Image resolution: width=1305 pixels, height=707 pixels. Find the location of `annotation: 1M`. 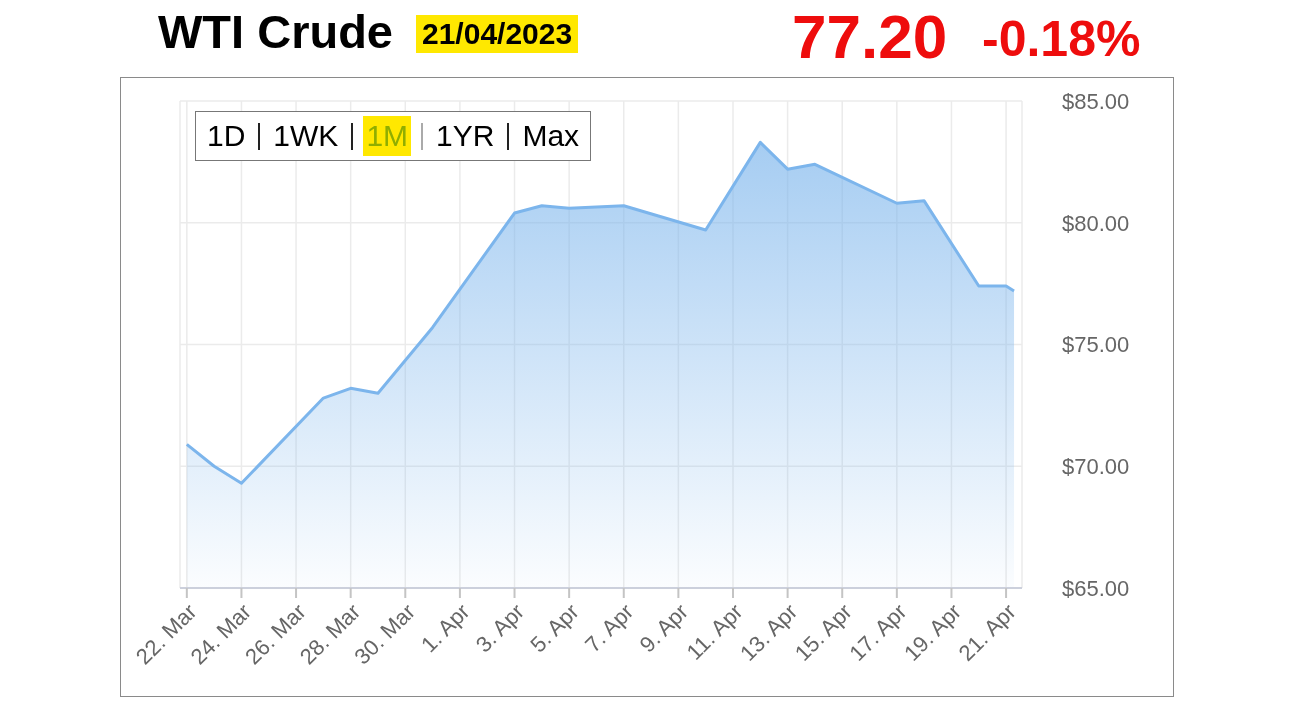

annotation: 1M is located at coordinates (387, 136).